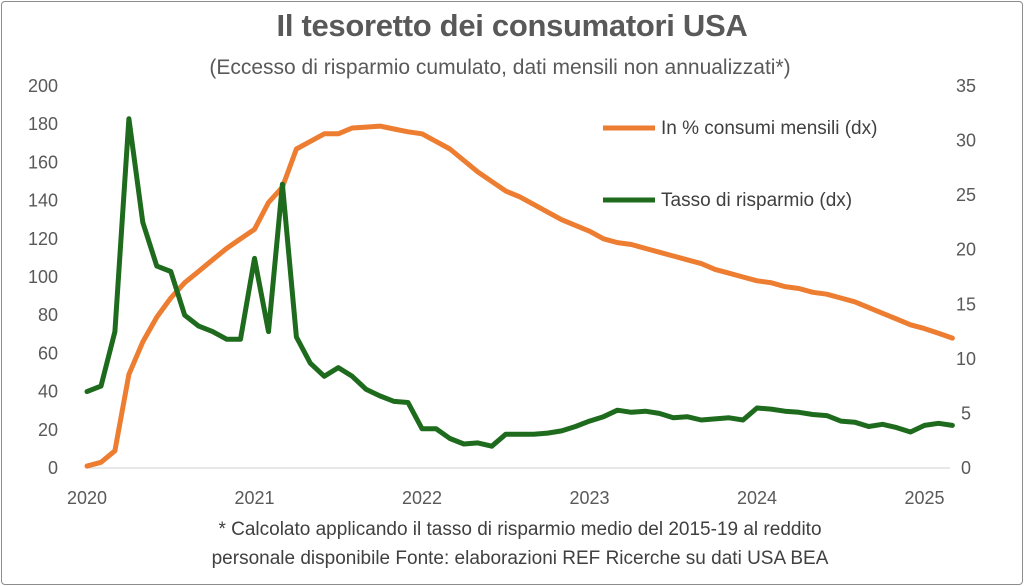 The image size is (1024, 586). What do you see at coordinates (966, 86) in the screenshot?
I see `right-tick-label: 35` at bounding box center [966, 86].